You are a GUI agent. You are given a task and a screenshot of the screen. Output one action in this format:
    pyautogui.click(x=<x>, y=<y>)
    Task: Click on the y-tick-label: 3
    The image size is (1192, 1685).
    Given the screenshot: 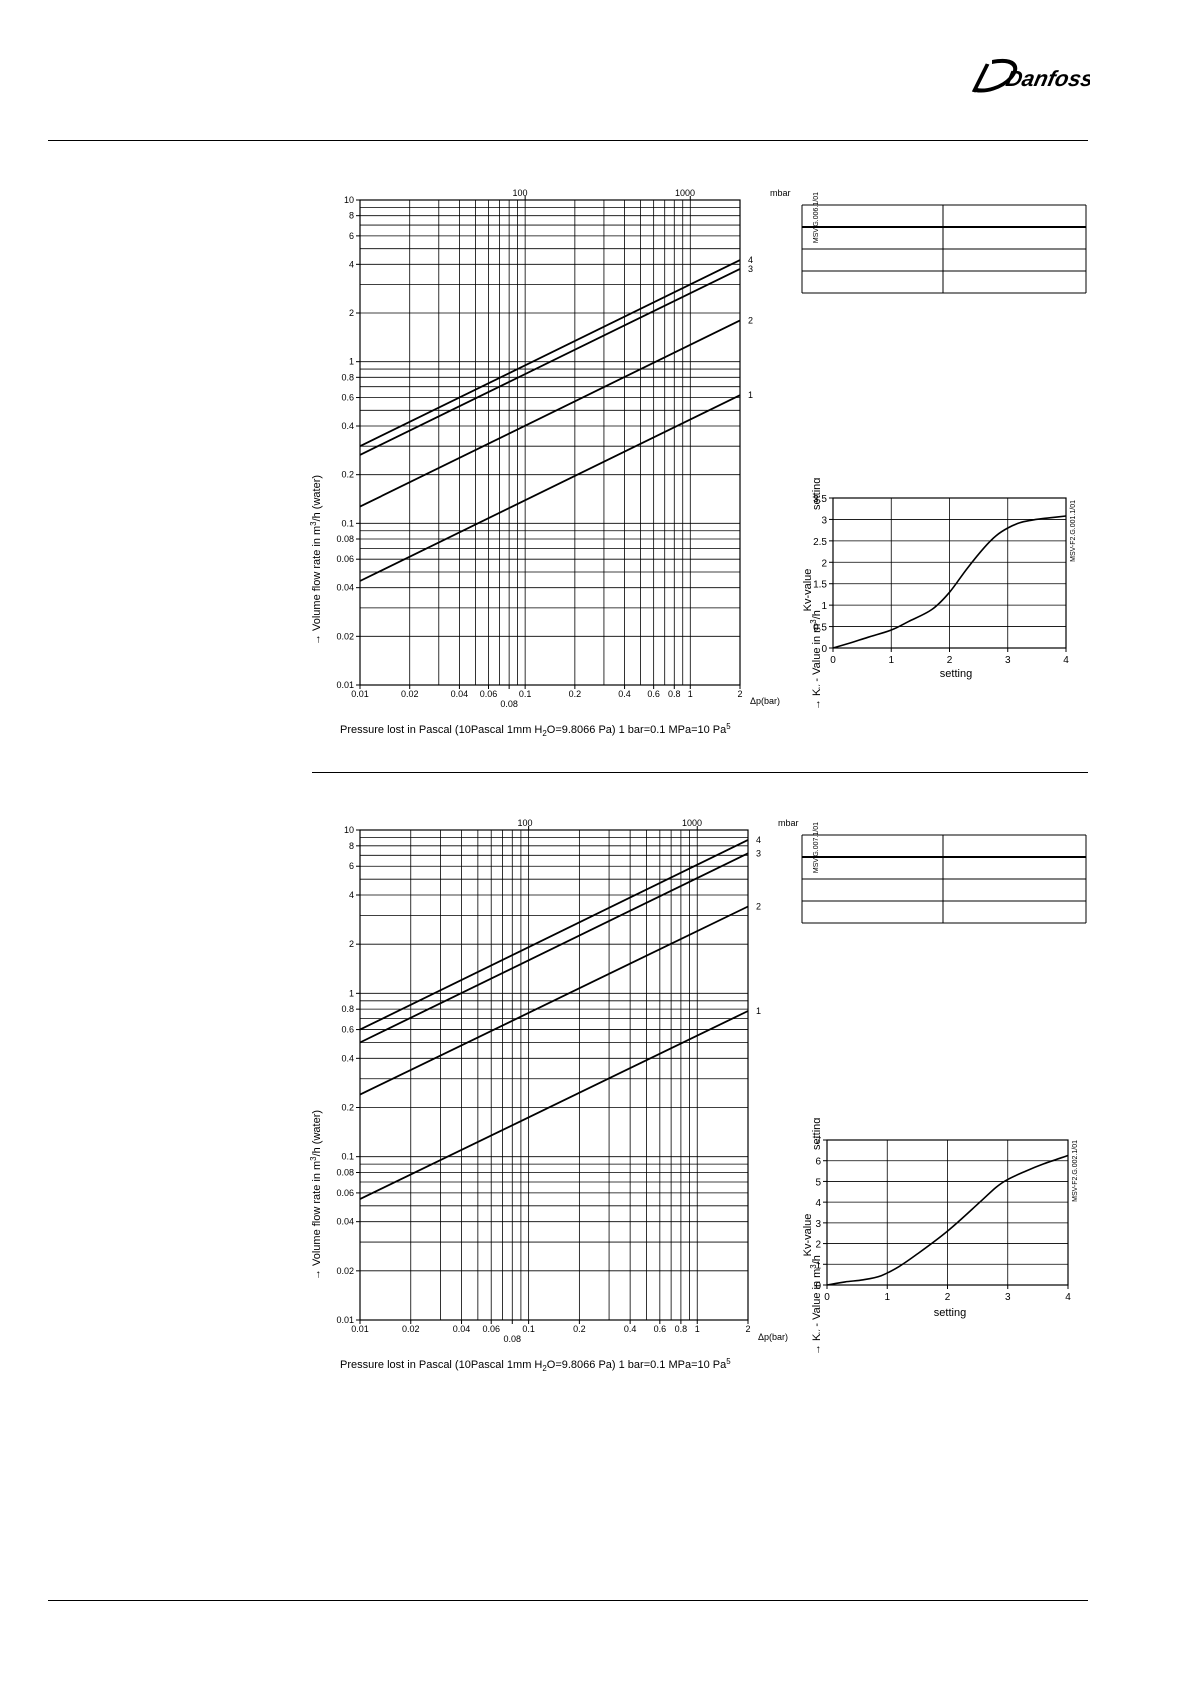 What is the action you would take?
    pyautogui.click(x=818, y=1224)
    